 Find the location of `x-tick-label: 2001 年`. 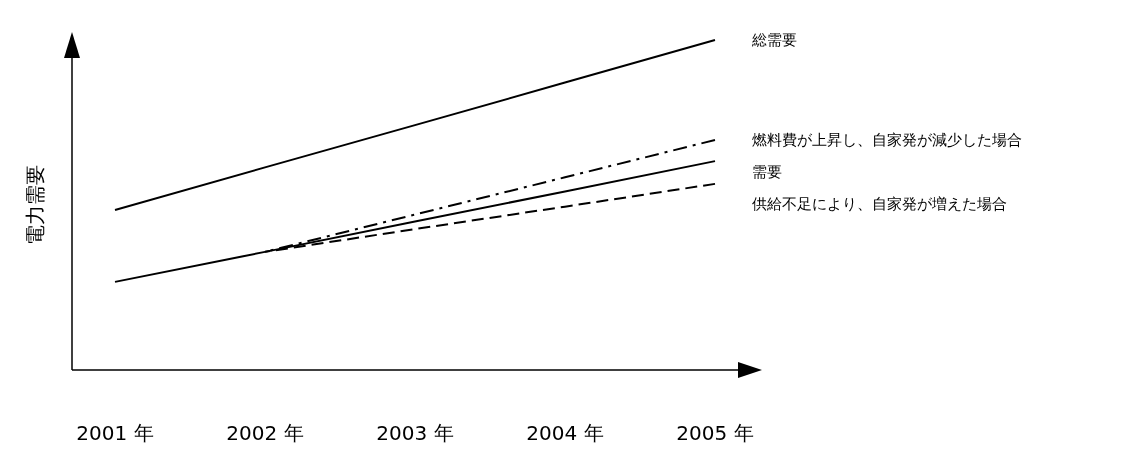

x-tick-label: 2001 年 is located at coordinates (115, 433).